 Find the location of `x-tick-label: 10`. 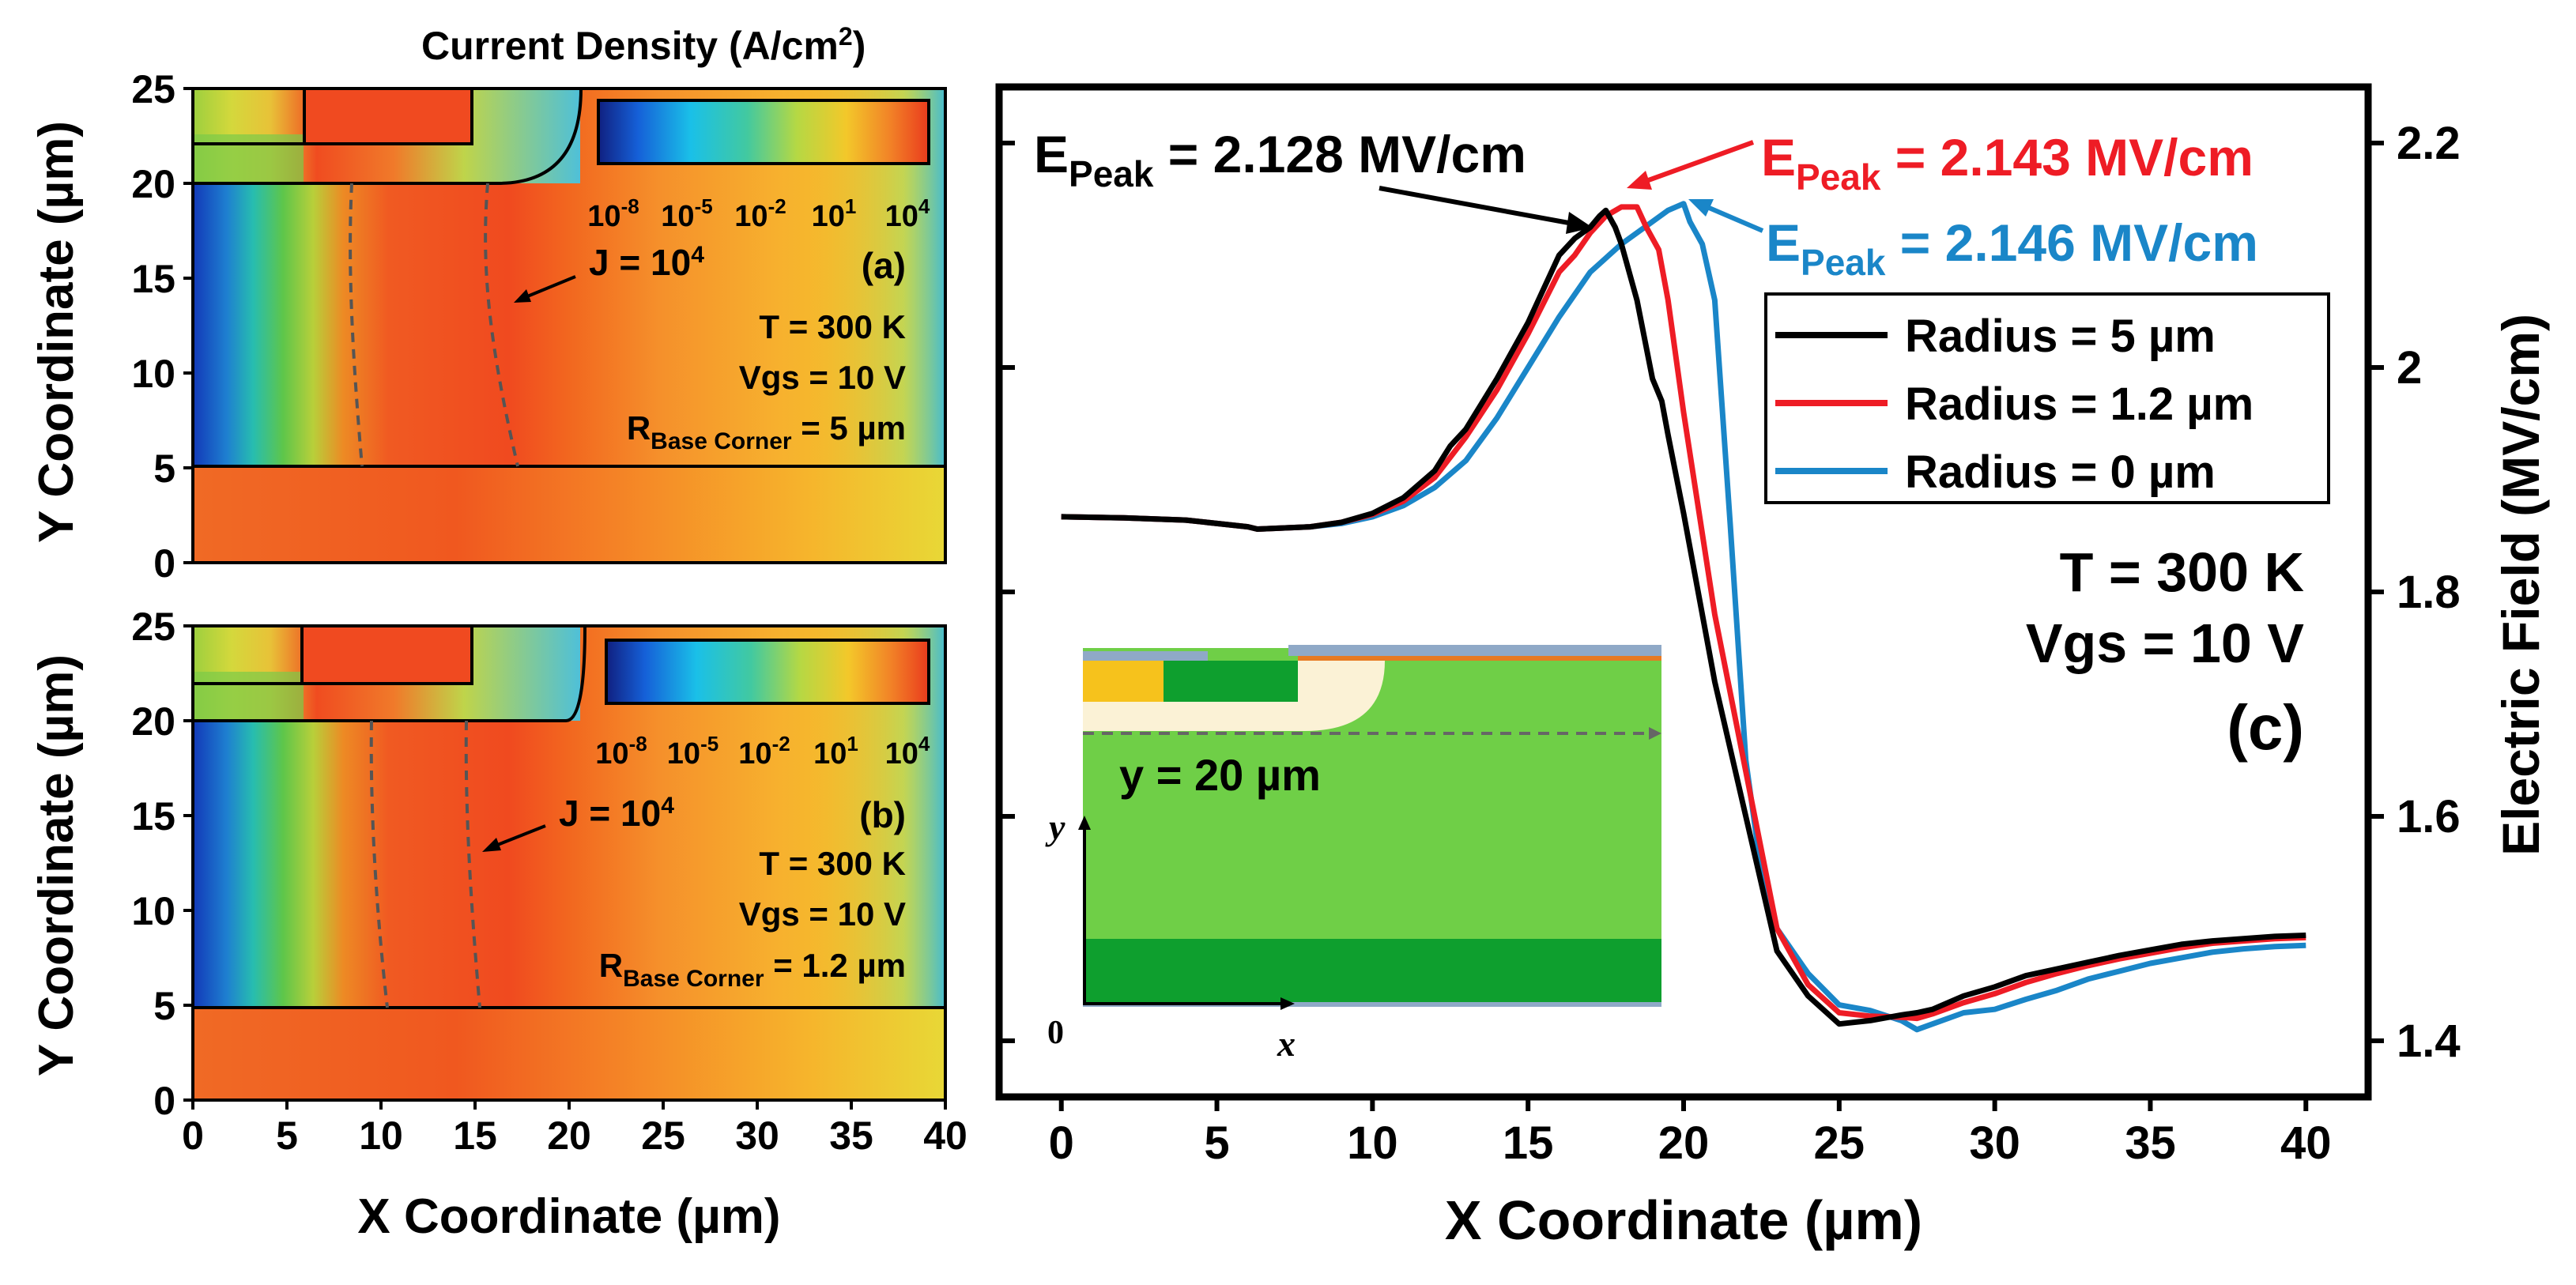

x-tick-label: 10 is located at coordinates (1373, 1143).